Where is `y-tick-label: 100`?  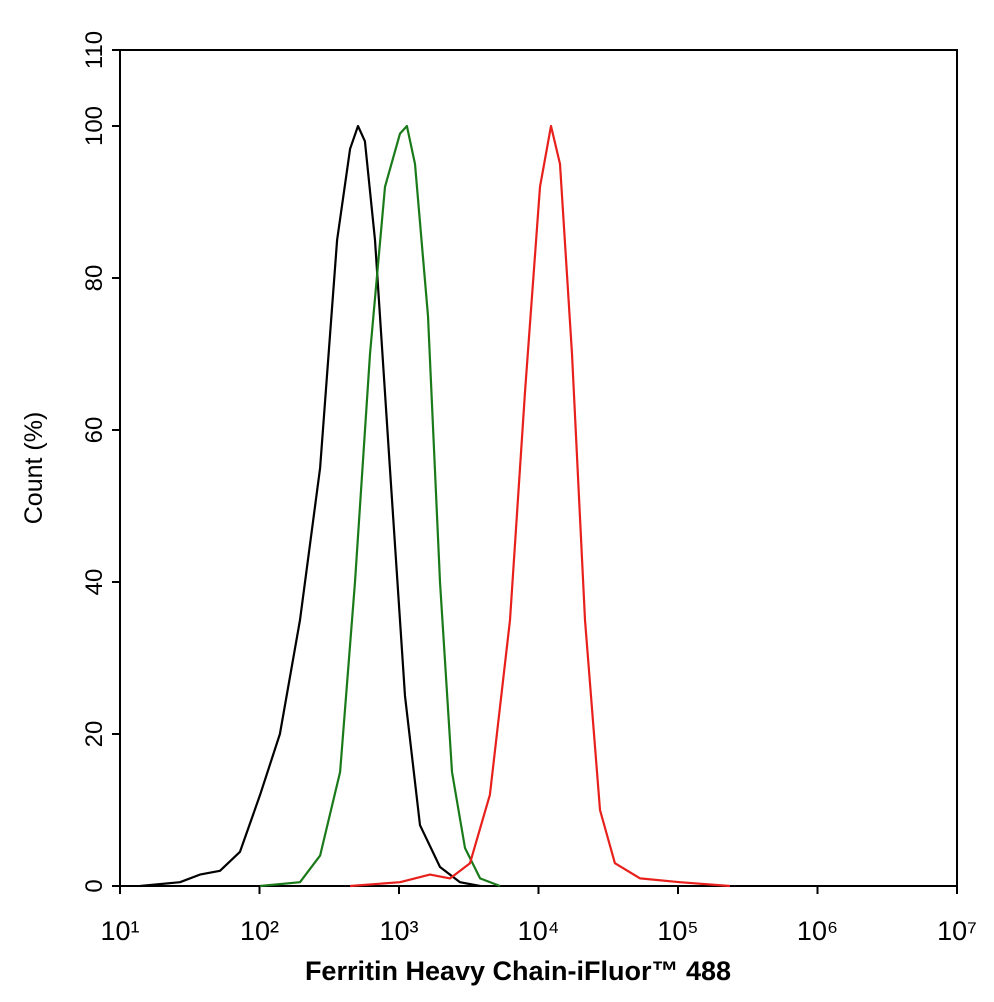
y-tick-label: 100 is located at coordinates (94, 126).